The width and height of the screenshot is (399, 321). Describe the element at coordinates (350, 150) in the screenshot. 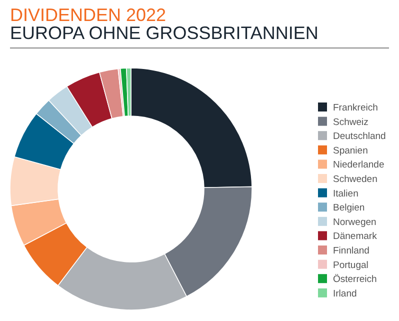

I see `legend-label: Spanien` at that location.